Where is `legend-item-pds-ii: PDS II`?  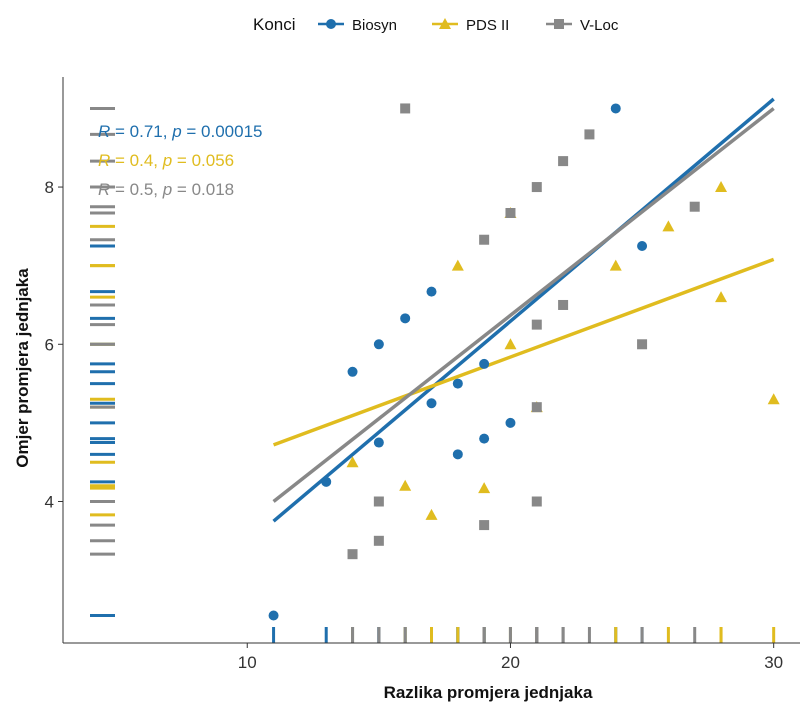
legend-item-pds-ii: PDS II is located at coordinates (470, 25).